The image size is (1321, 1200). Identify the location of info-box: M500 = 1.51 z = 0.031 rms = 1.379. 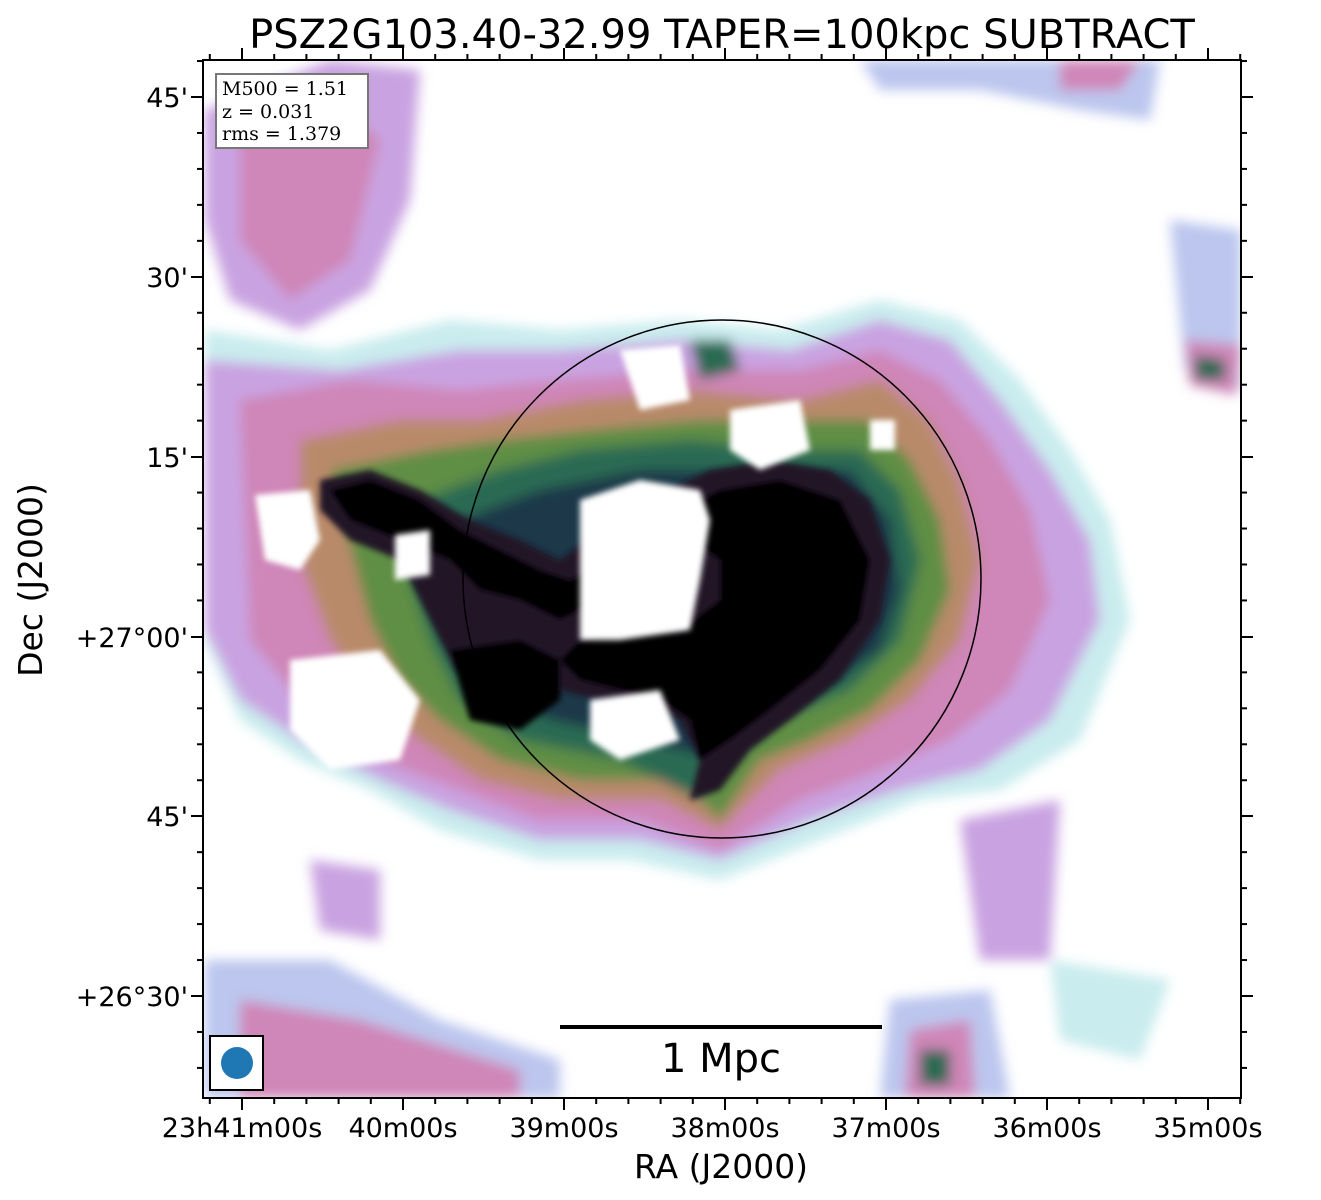
(292, 111).